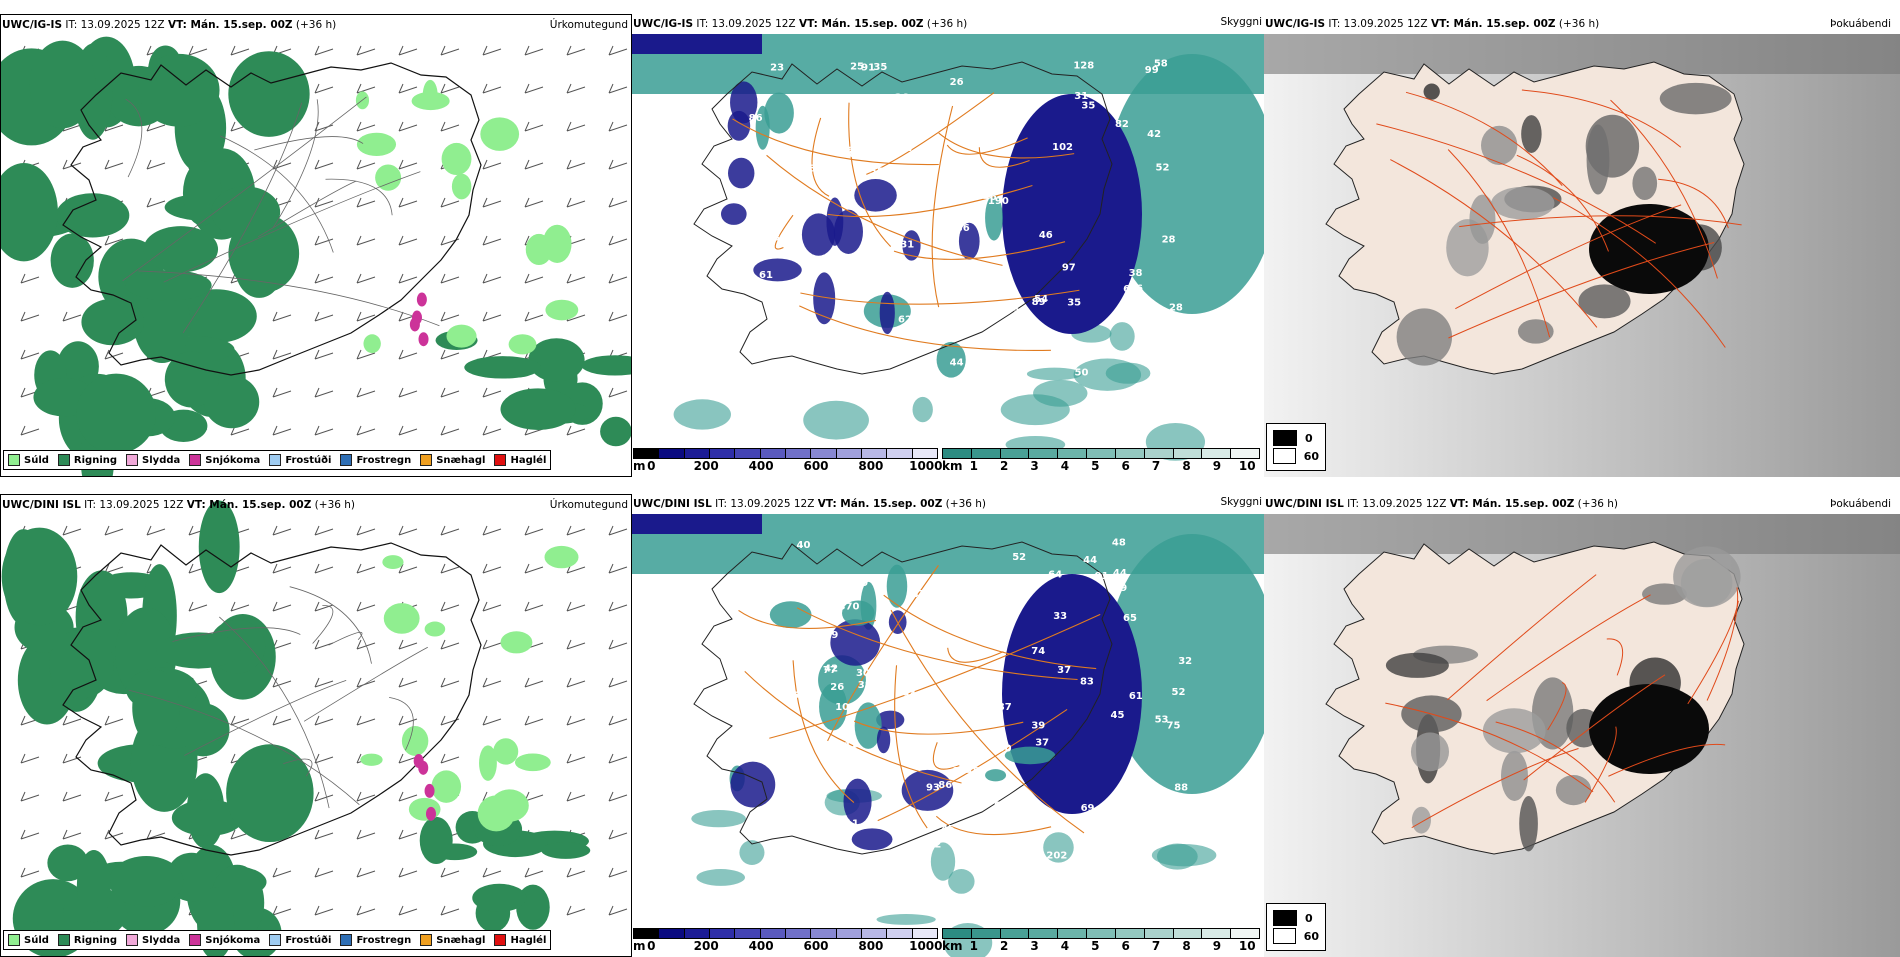 Image resolution: width=1900 pixels, height=957 pixels. I want to click on cloud-base-value: 35, so click(880, 67).